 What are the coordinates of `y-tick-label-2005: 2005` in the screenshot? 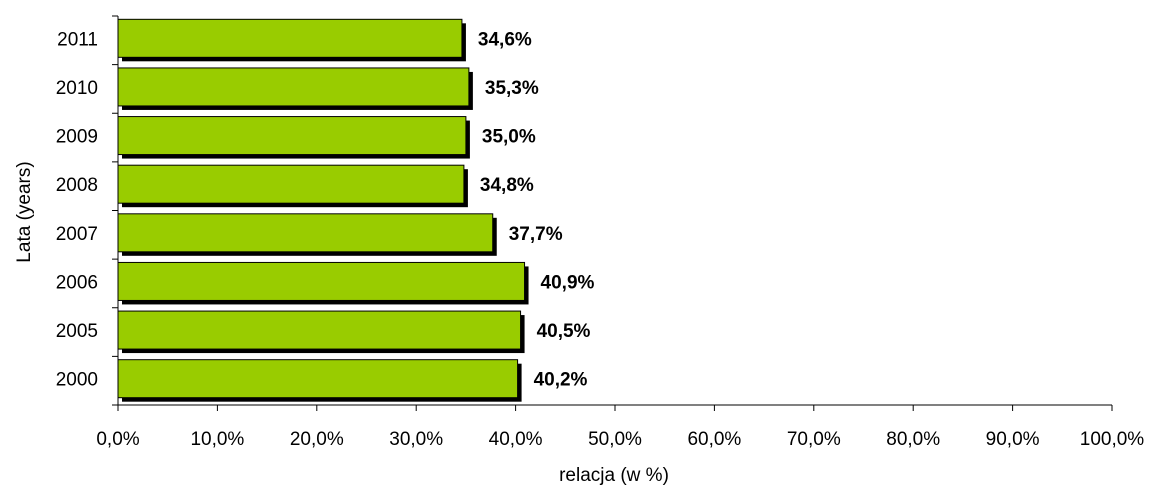 It's located at (77, 331).